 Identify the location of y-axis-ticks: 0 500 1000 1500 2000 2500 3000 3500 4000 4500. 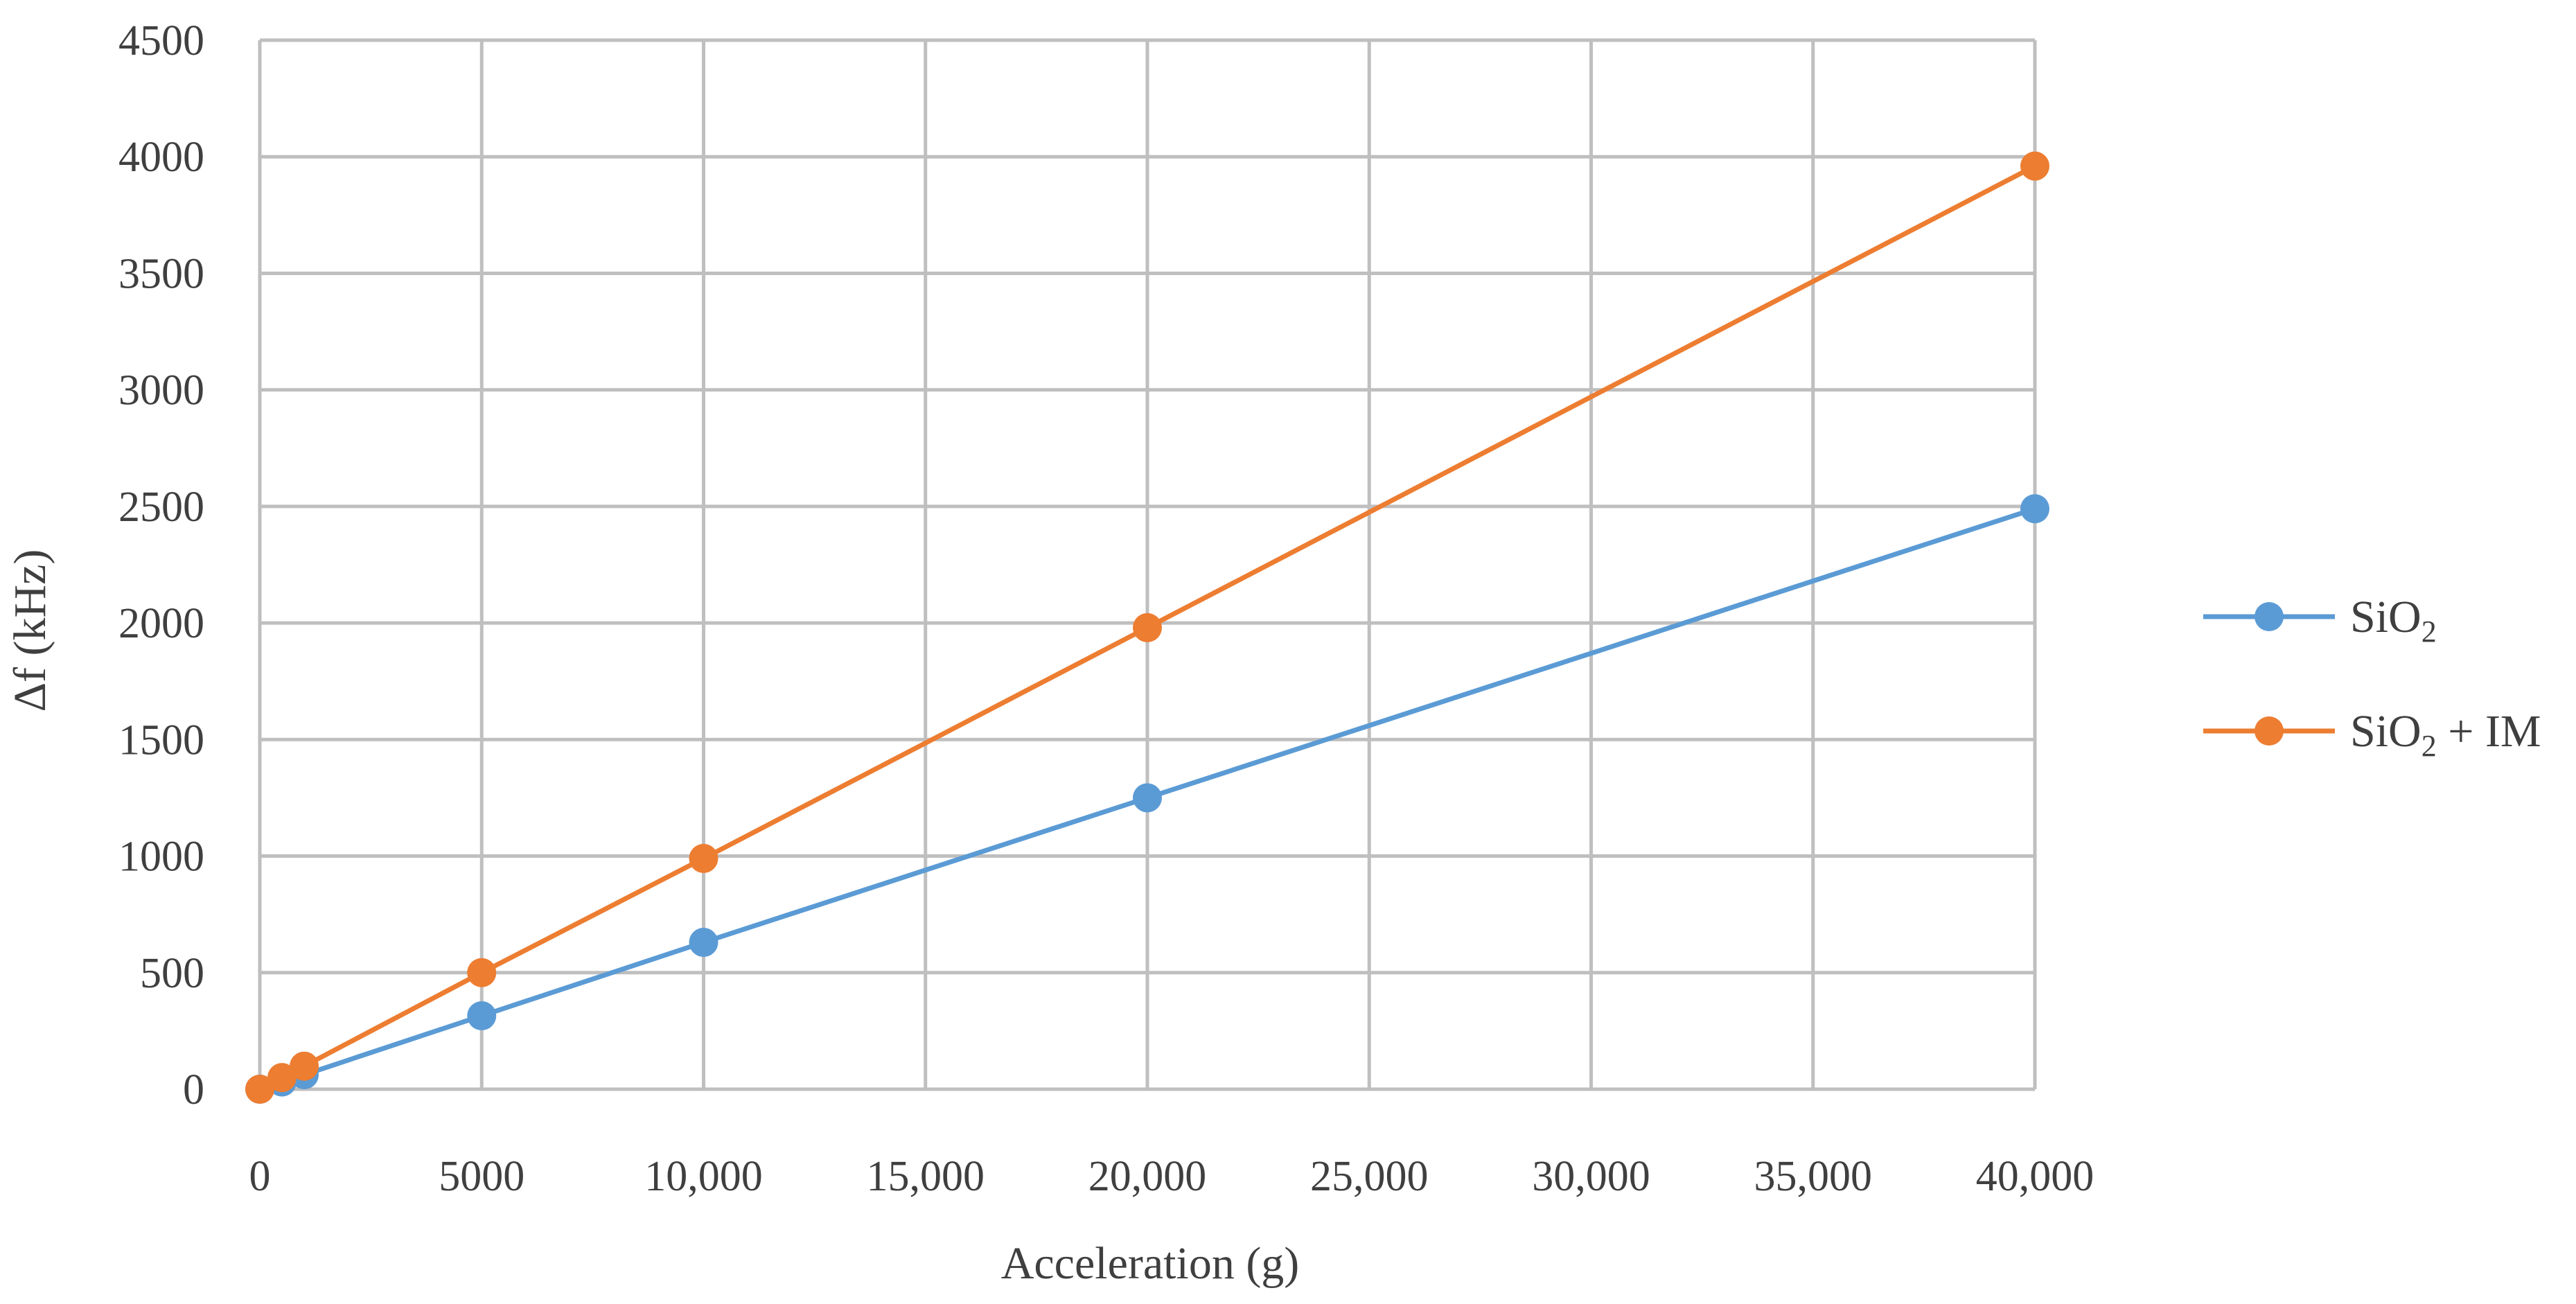
(161, 565).